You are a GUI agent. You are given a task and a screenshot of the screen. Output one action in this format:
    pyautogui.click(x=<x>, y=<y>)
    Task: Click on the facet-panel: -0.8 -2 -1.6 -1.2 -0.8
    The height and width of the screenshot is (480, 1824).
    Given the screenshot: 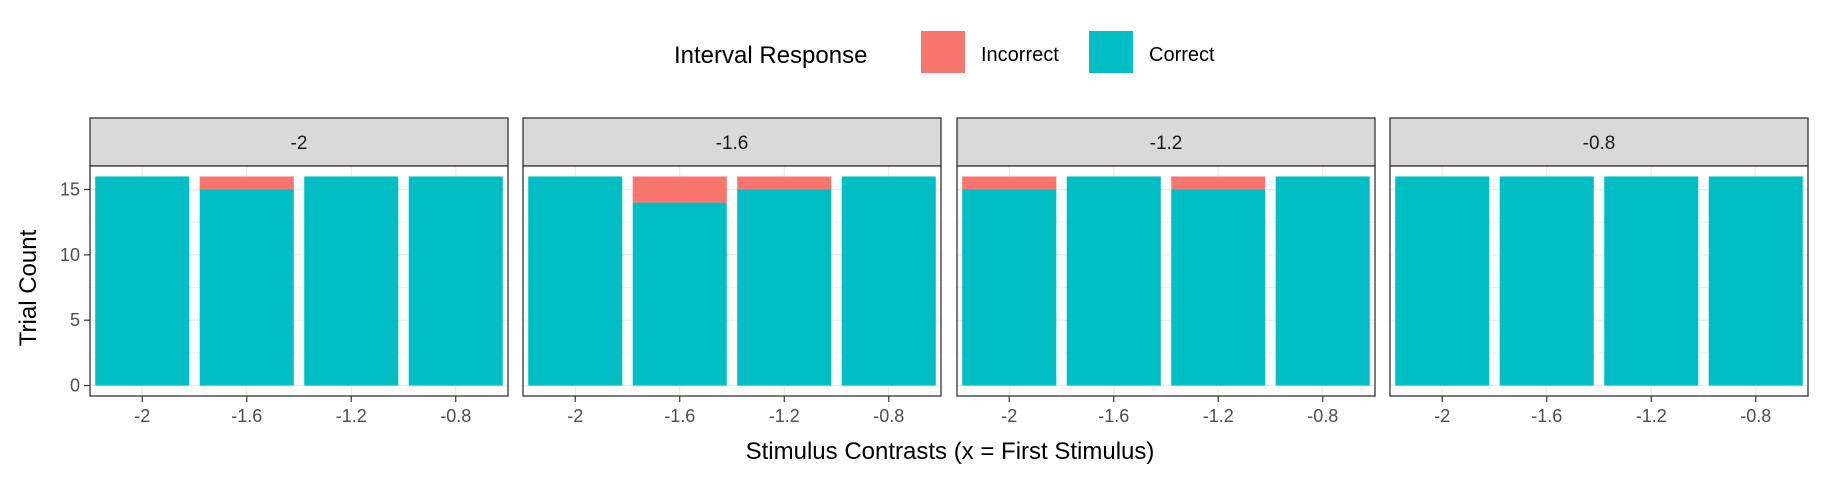 What is the action you would take?
    pyautogui.click(x=1599, y=271)
    